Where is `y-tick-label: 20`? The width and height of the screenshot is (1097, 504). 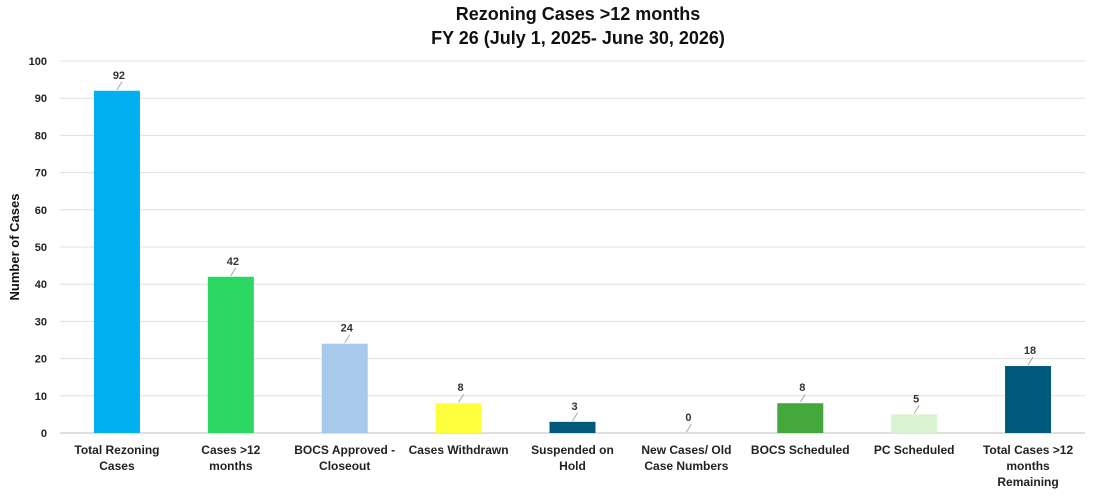
y-tick-label: 20 is located at coordinates (41, 360).